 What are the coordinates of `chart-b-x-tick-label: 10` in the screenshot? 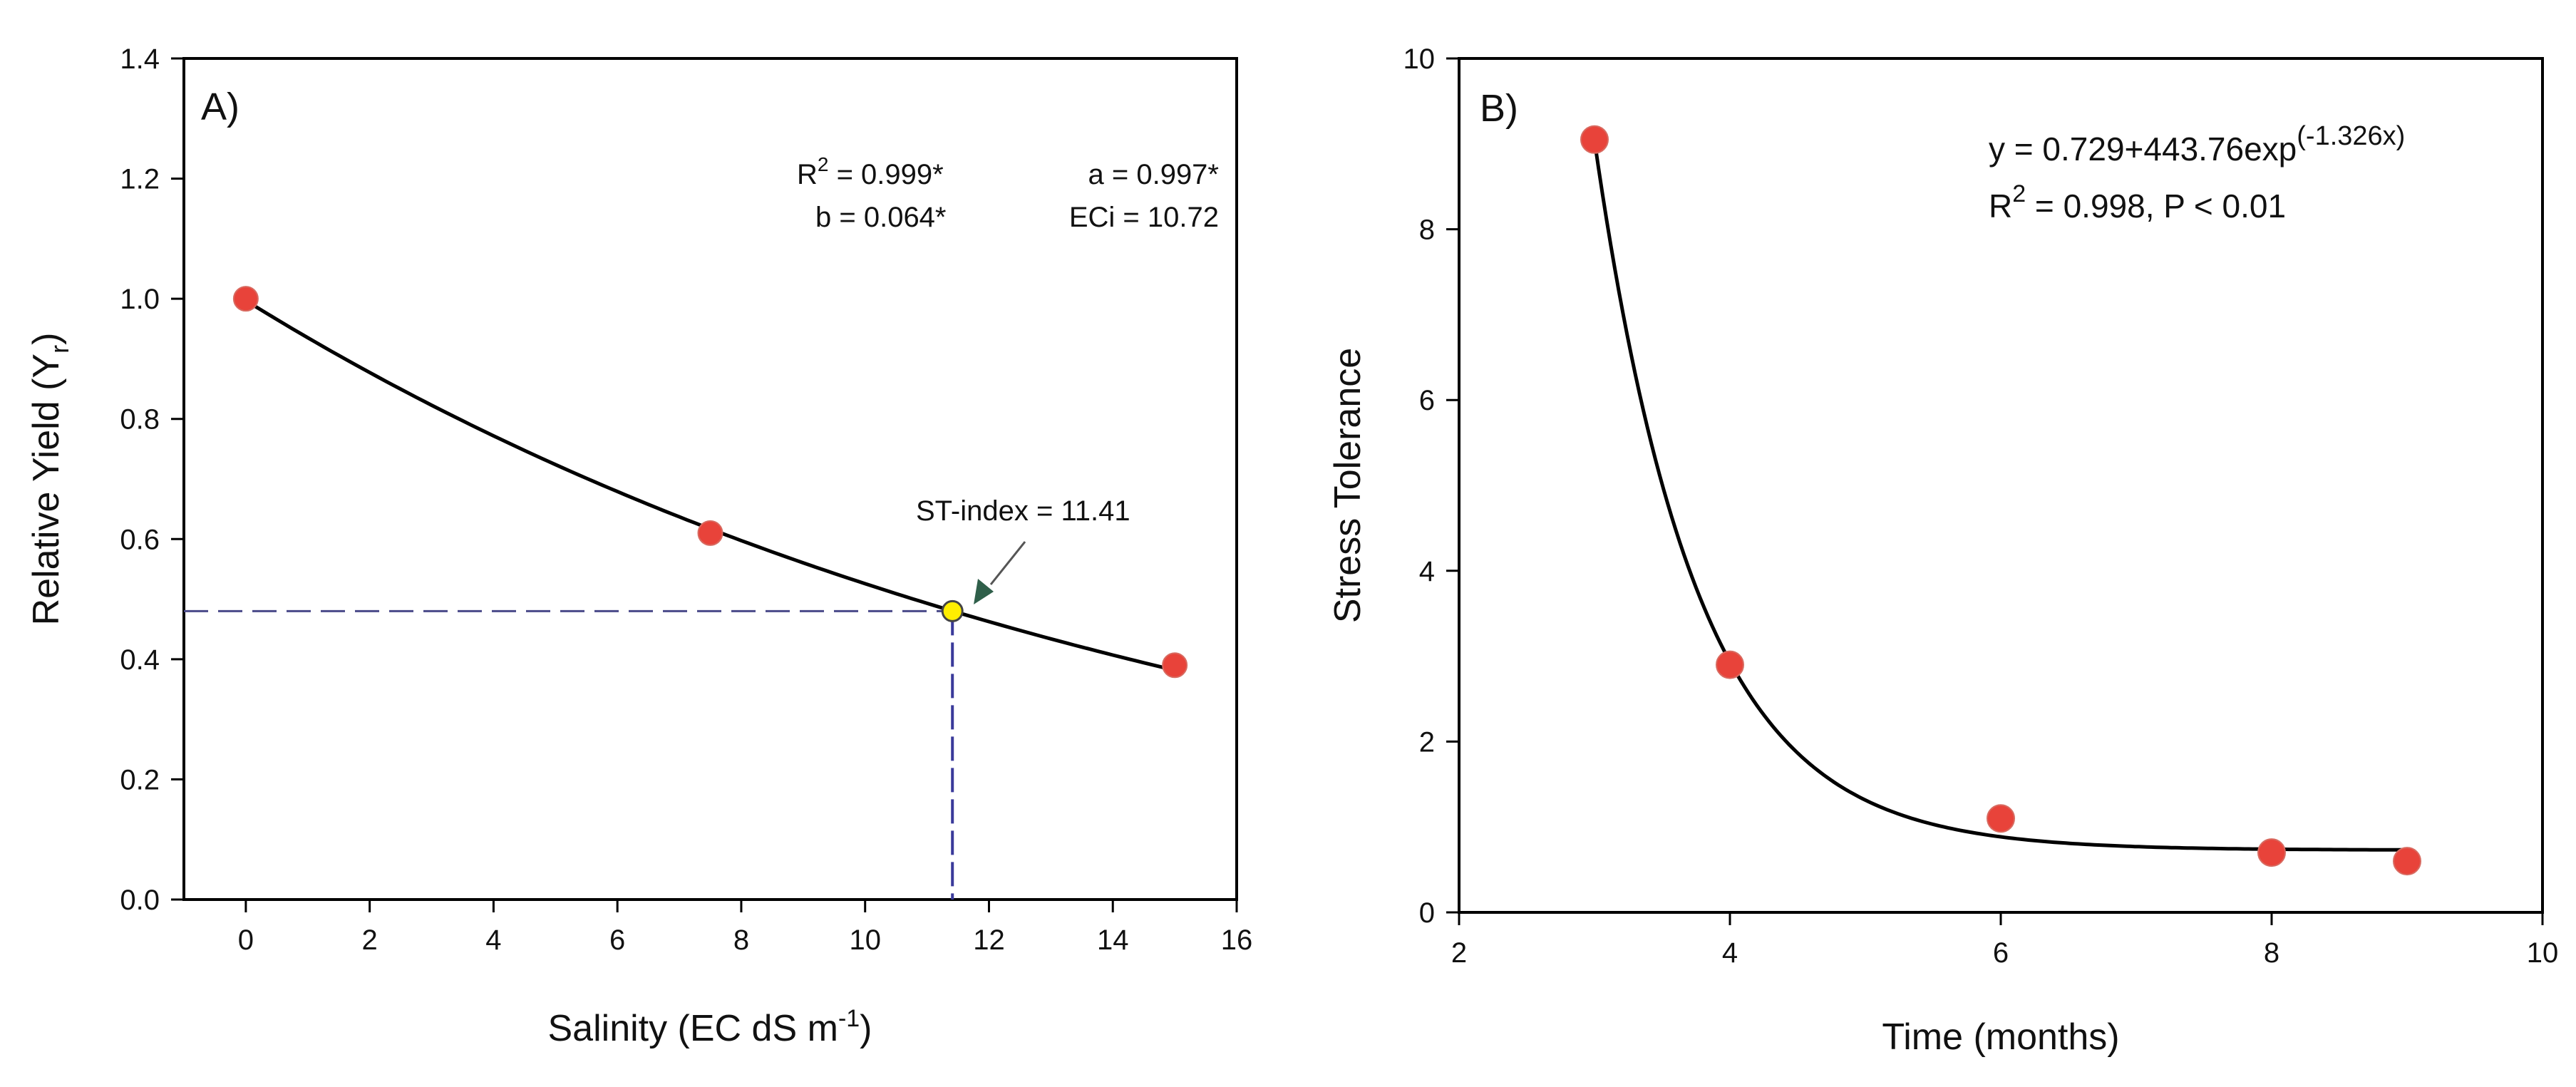 It's located at (2543, 953).